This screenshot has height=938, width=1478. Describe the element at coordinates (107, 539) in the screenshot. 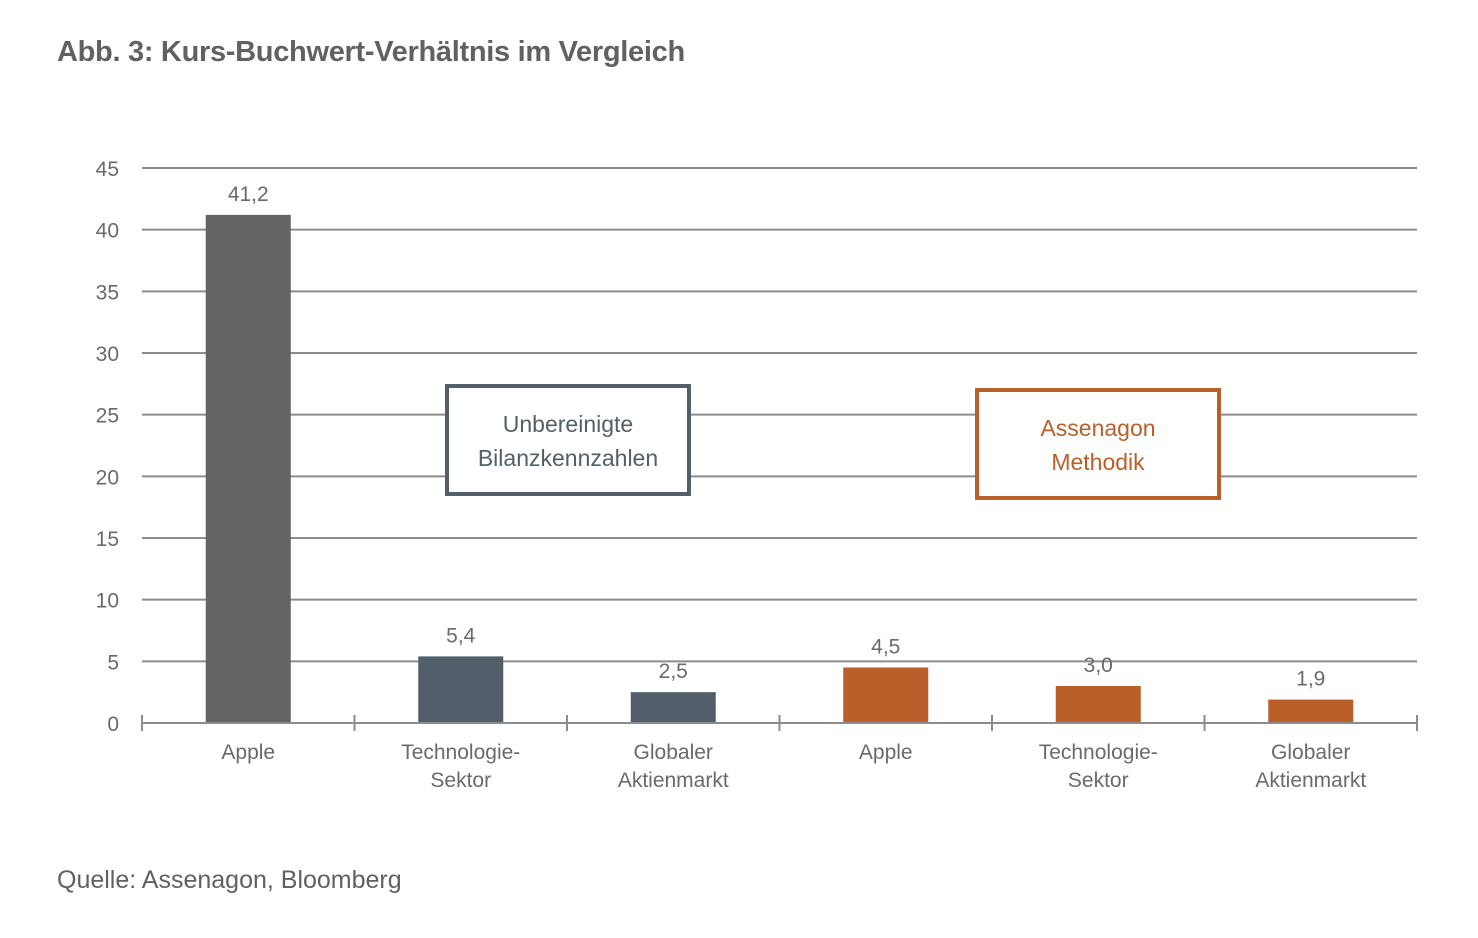

I see `y-tick-label: 15` at that location.